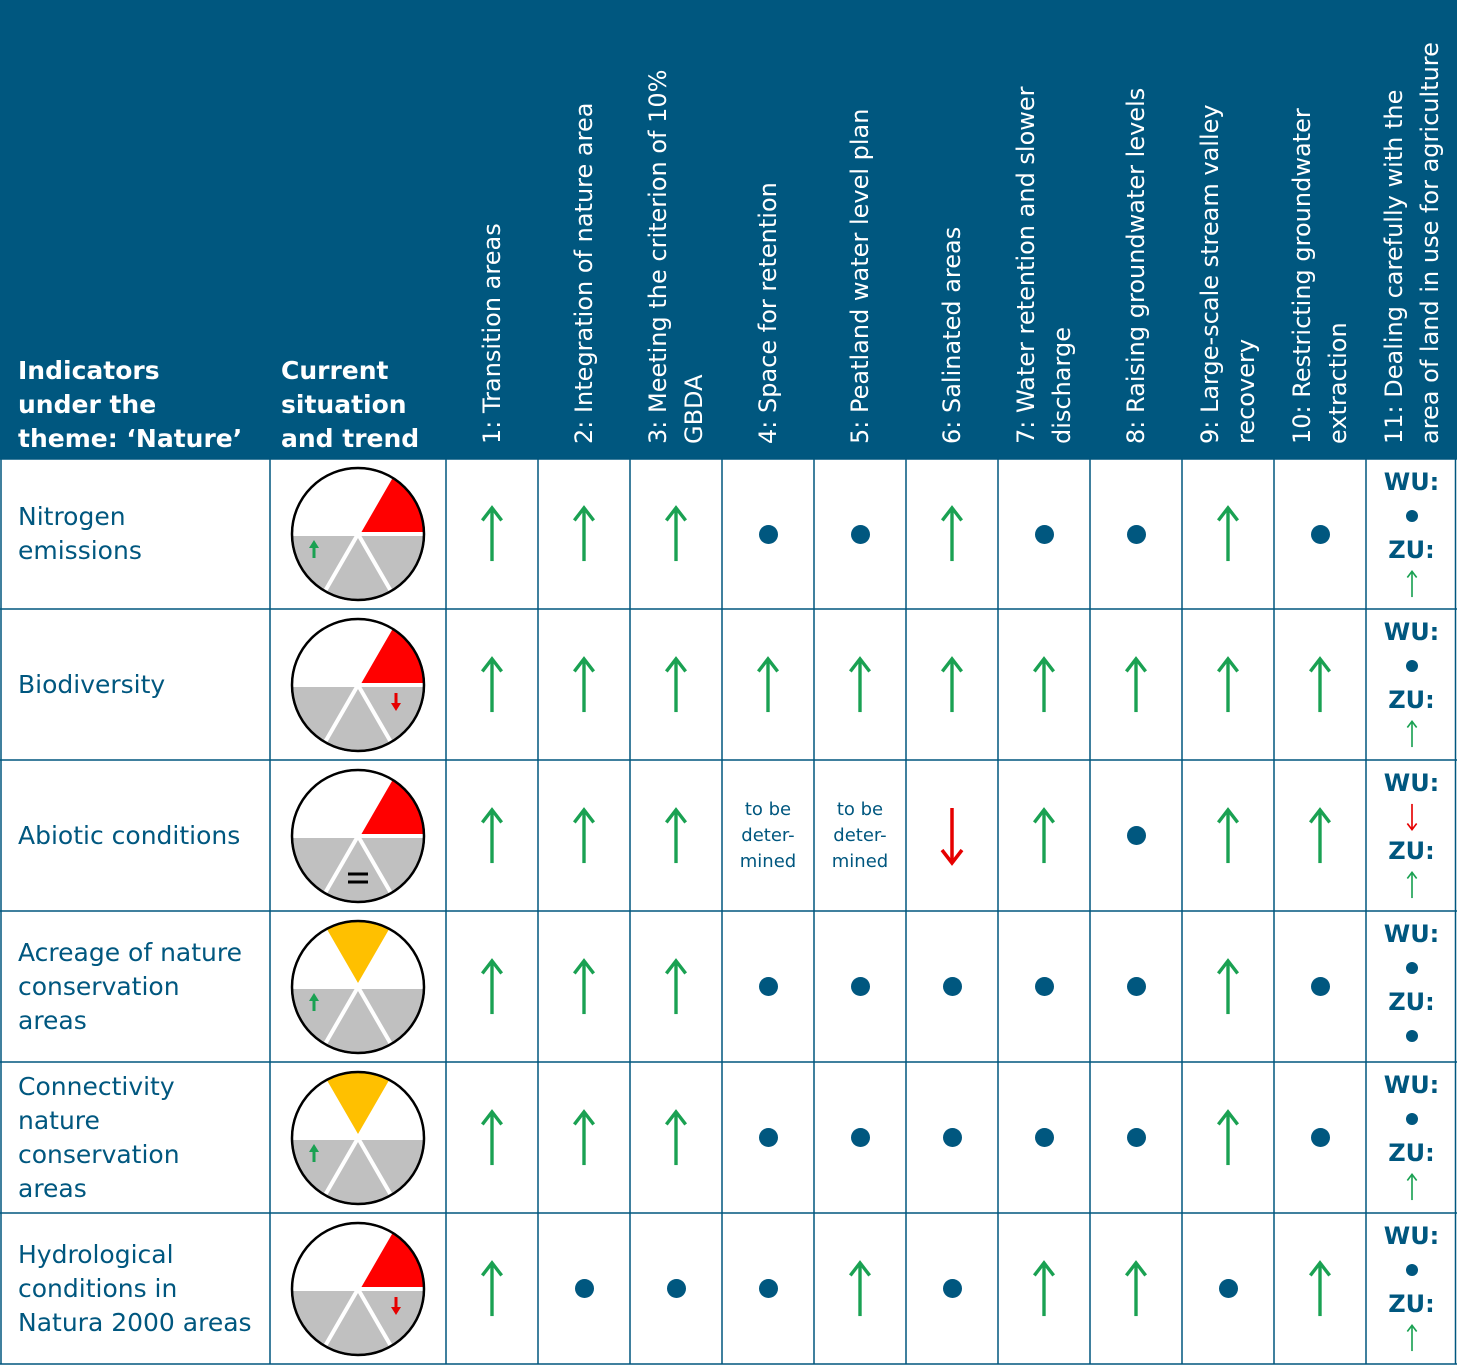  I want to click on text-line: Biodiversity, so click(92, 684).